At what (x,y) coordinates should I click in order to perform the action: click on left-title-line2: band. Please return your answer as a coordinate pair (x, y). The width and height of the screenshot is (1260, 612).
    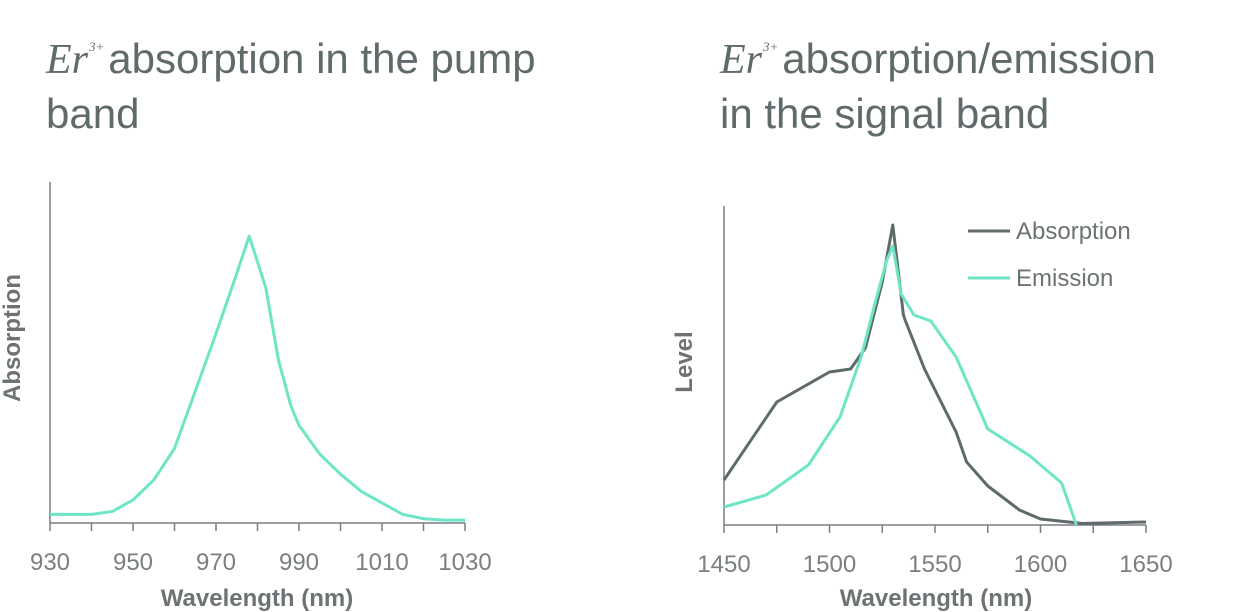
    Looking at the image, I should click on (93, 113).